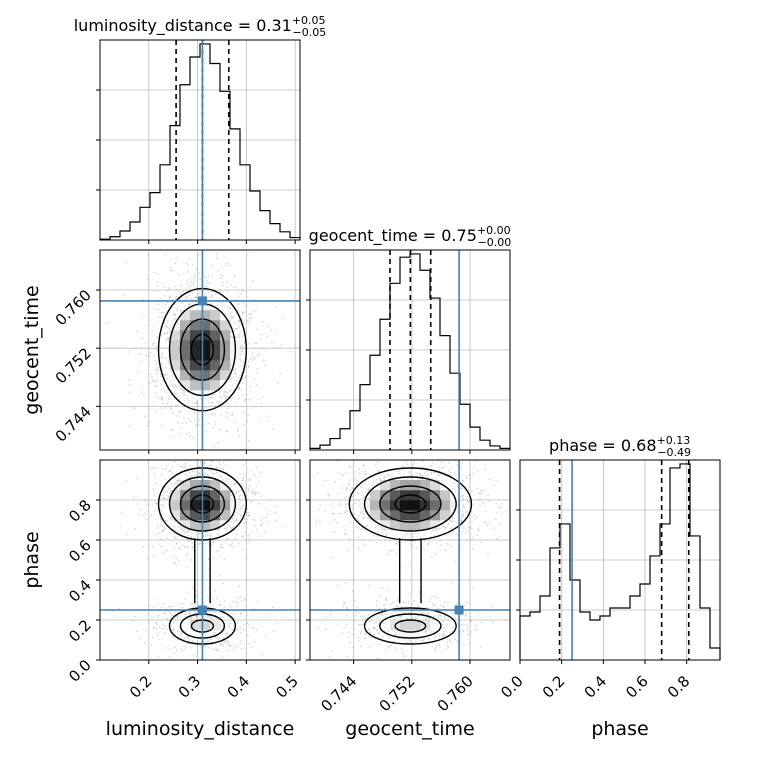 The width and height of the screenshot is (760, 760). Describe the element at coordinates (80, 631) in the screenshot. I see `y-tick-label: 0.2` at that location.